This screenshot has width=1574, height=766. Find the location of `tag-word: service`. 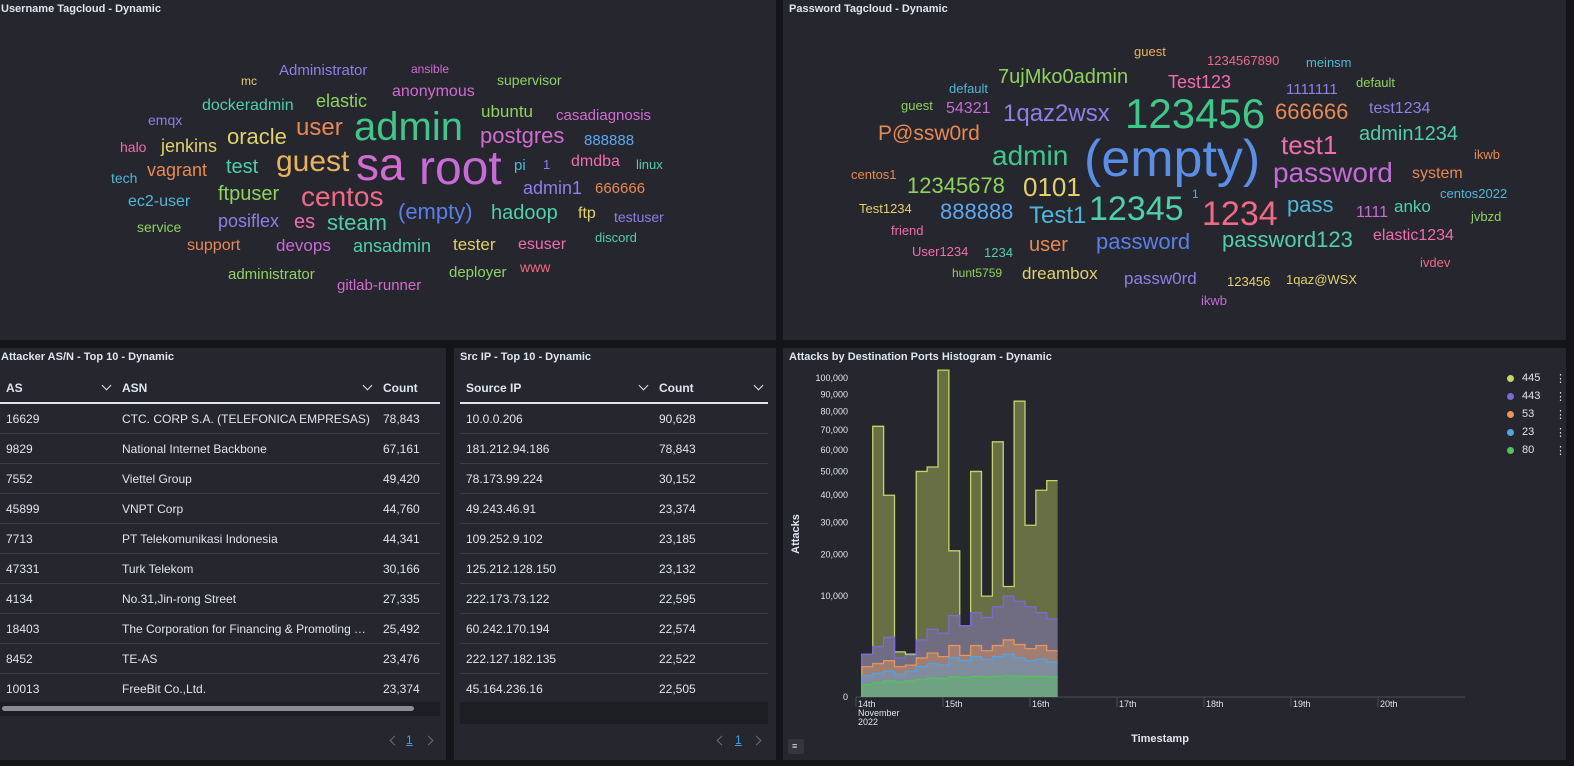

tag-word: service is located at coordinates (159, 227).